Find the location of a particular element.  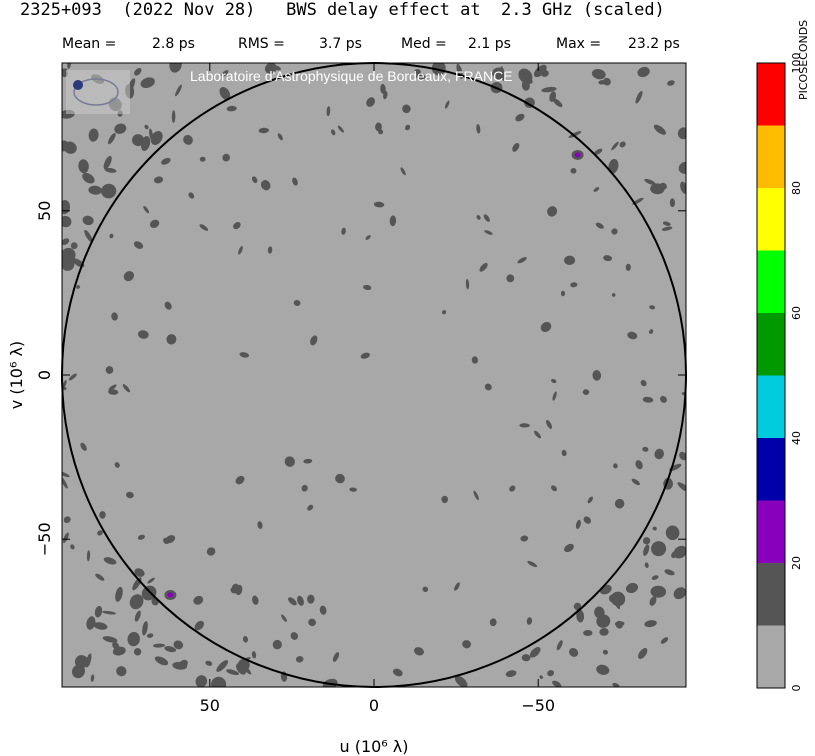

lab-logo is located at coordinates (98, 92).